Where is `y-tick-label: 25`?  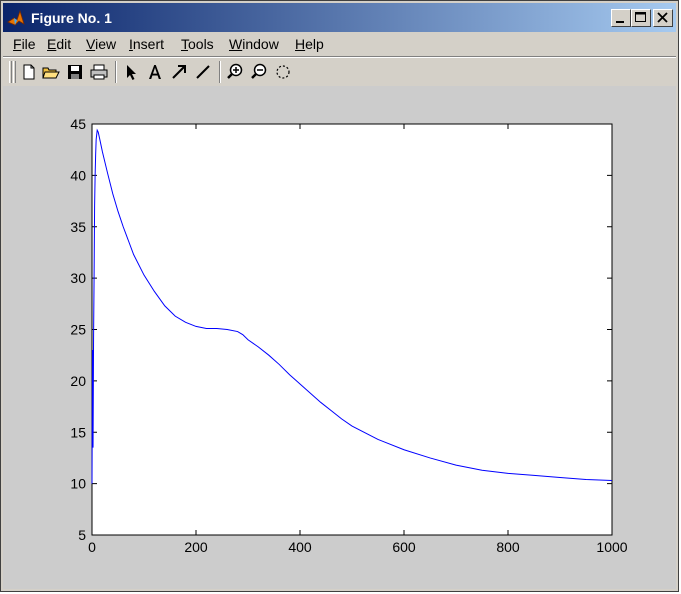
y-tick-label: 25 is located at coordinates (78, 330).